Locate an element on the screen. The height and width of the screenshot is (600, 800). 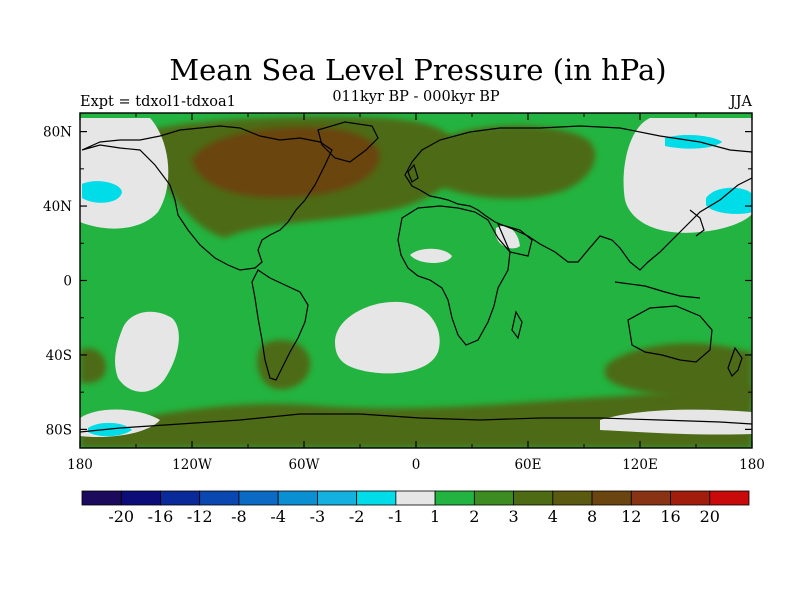
coastline-japan is located at coordinates (697, 223).